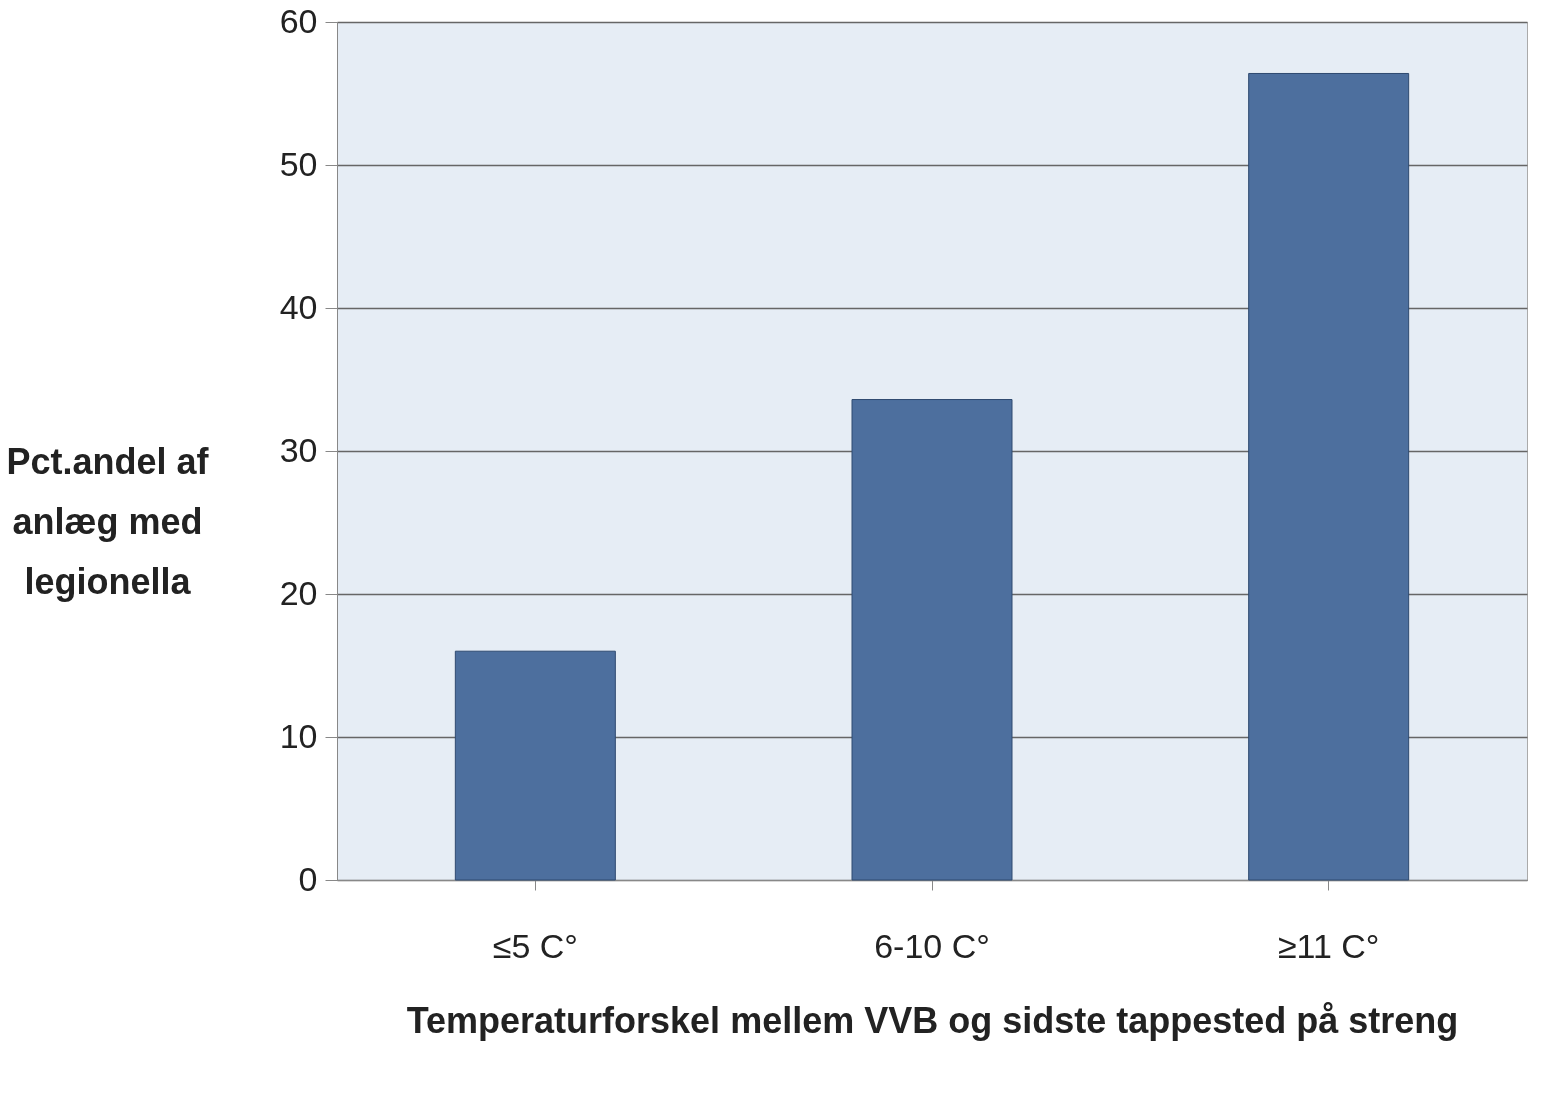 This screenshot has width=1554, height=1095. What do you see at coordinates (932, 1020) in the screenshot?
I see `x-axis-title: Temperaturforskel mellem VVB og sidste tappested på streng` at bounding box center [932, 1020].